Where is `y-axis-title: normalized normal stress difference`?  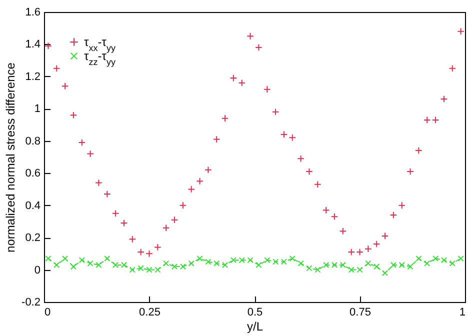 y-axis-title: normalized normal stress difference is located at coordinates (11, 157).